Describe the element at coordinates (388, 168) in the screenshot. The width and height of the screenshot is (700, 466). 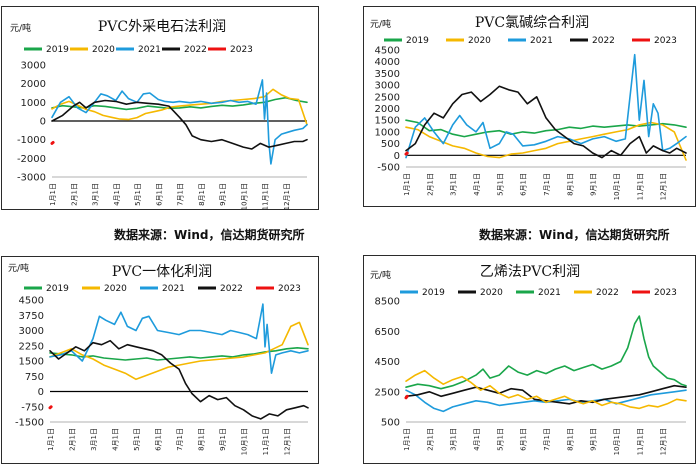
I see `y-tick-label: -500` at that location.